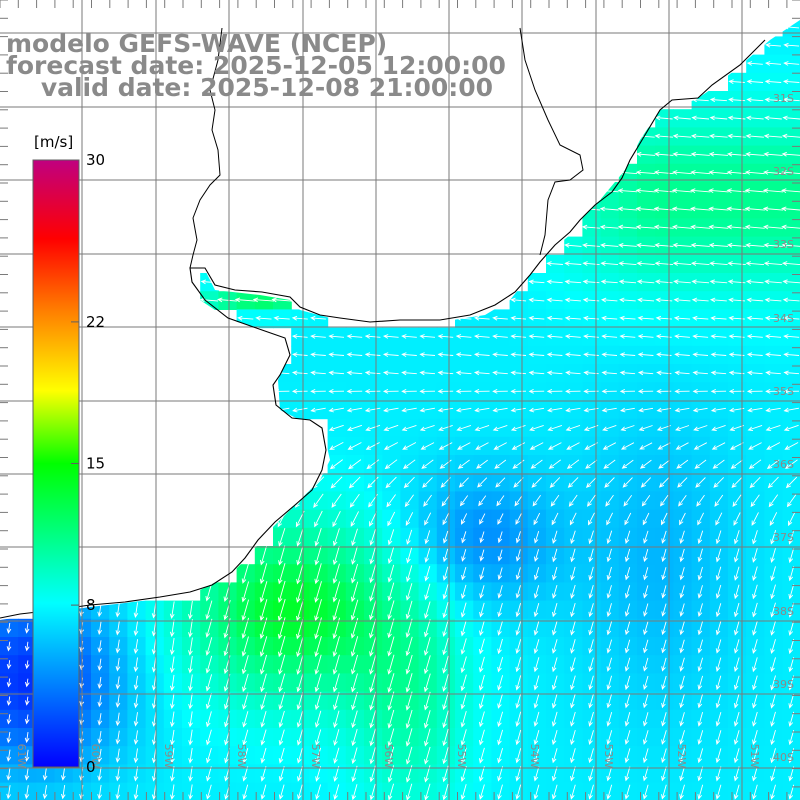 The height and width of the screenshot is (800, 800). Describe the element at coordinates (783, 757) in the screenshot. I see `latitude-label: 40S` at that location.